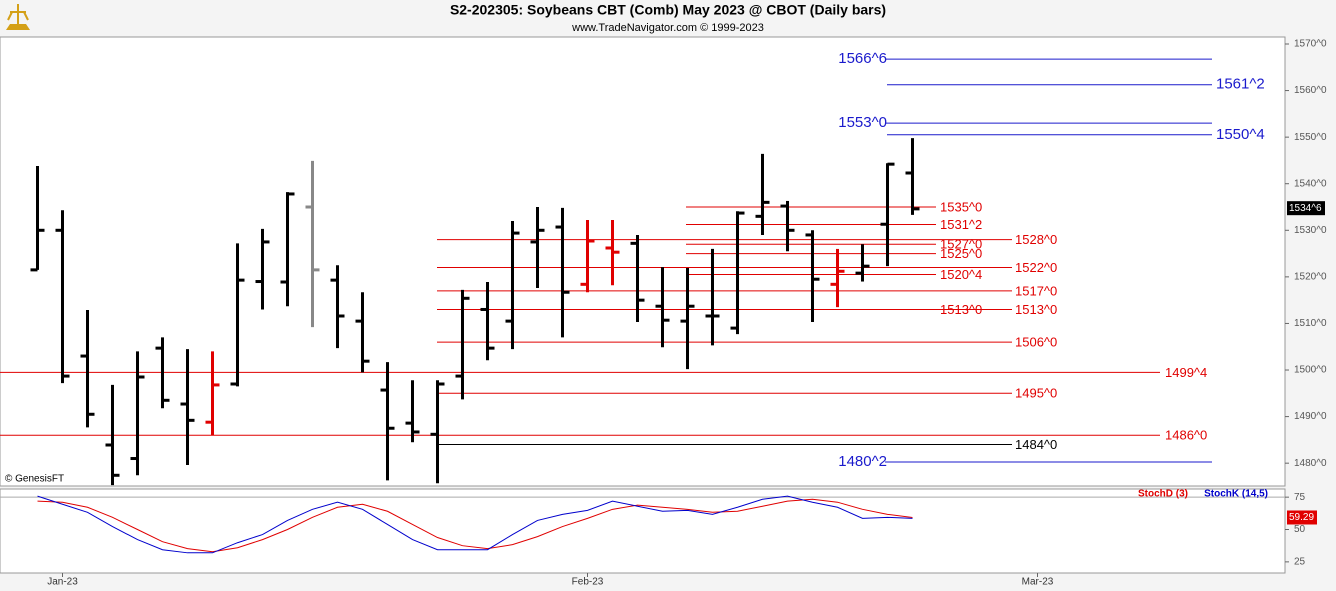 The width and height of the screenshot is (1336, 591). Describe the element at coordinates (1310, 183) in the screenshot. I see `y-tick-label: 1540^0` at that location.